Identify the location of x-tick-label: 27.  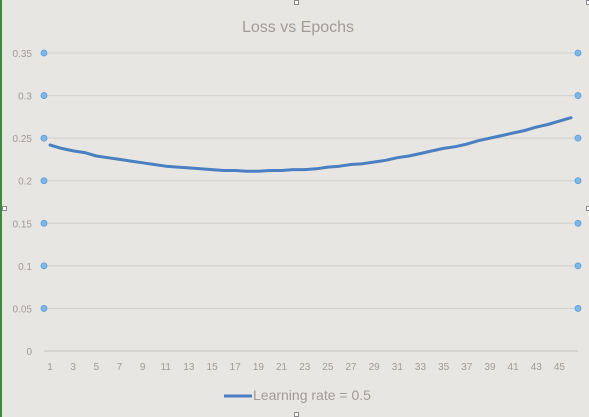
(351, 367).